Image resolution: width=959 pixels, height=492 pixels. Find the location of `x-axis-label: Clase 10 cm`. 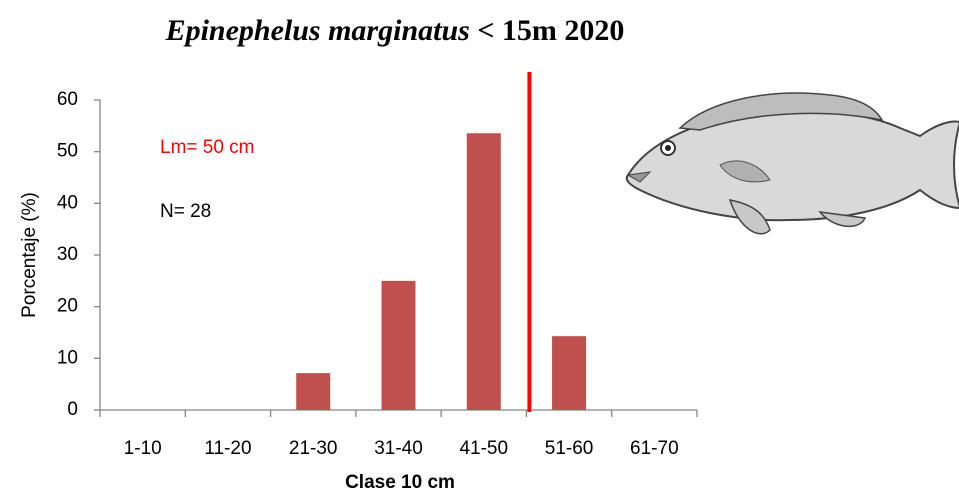

x-axis-label: Clase 10 cm is located at coordinates (400, 482).